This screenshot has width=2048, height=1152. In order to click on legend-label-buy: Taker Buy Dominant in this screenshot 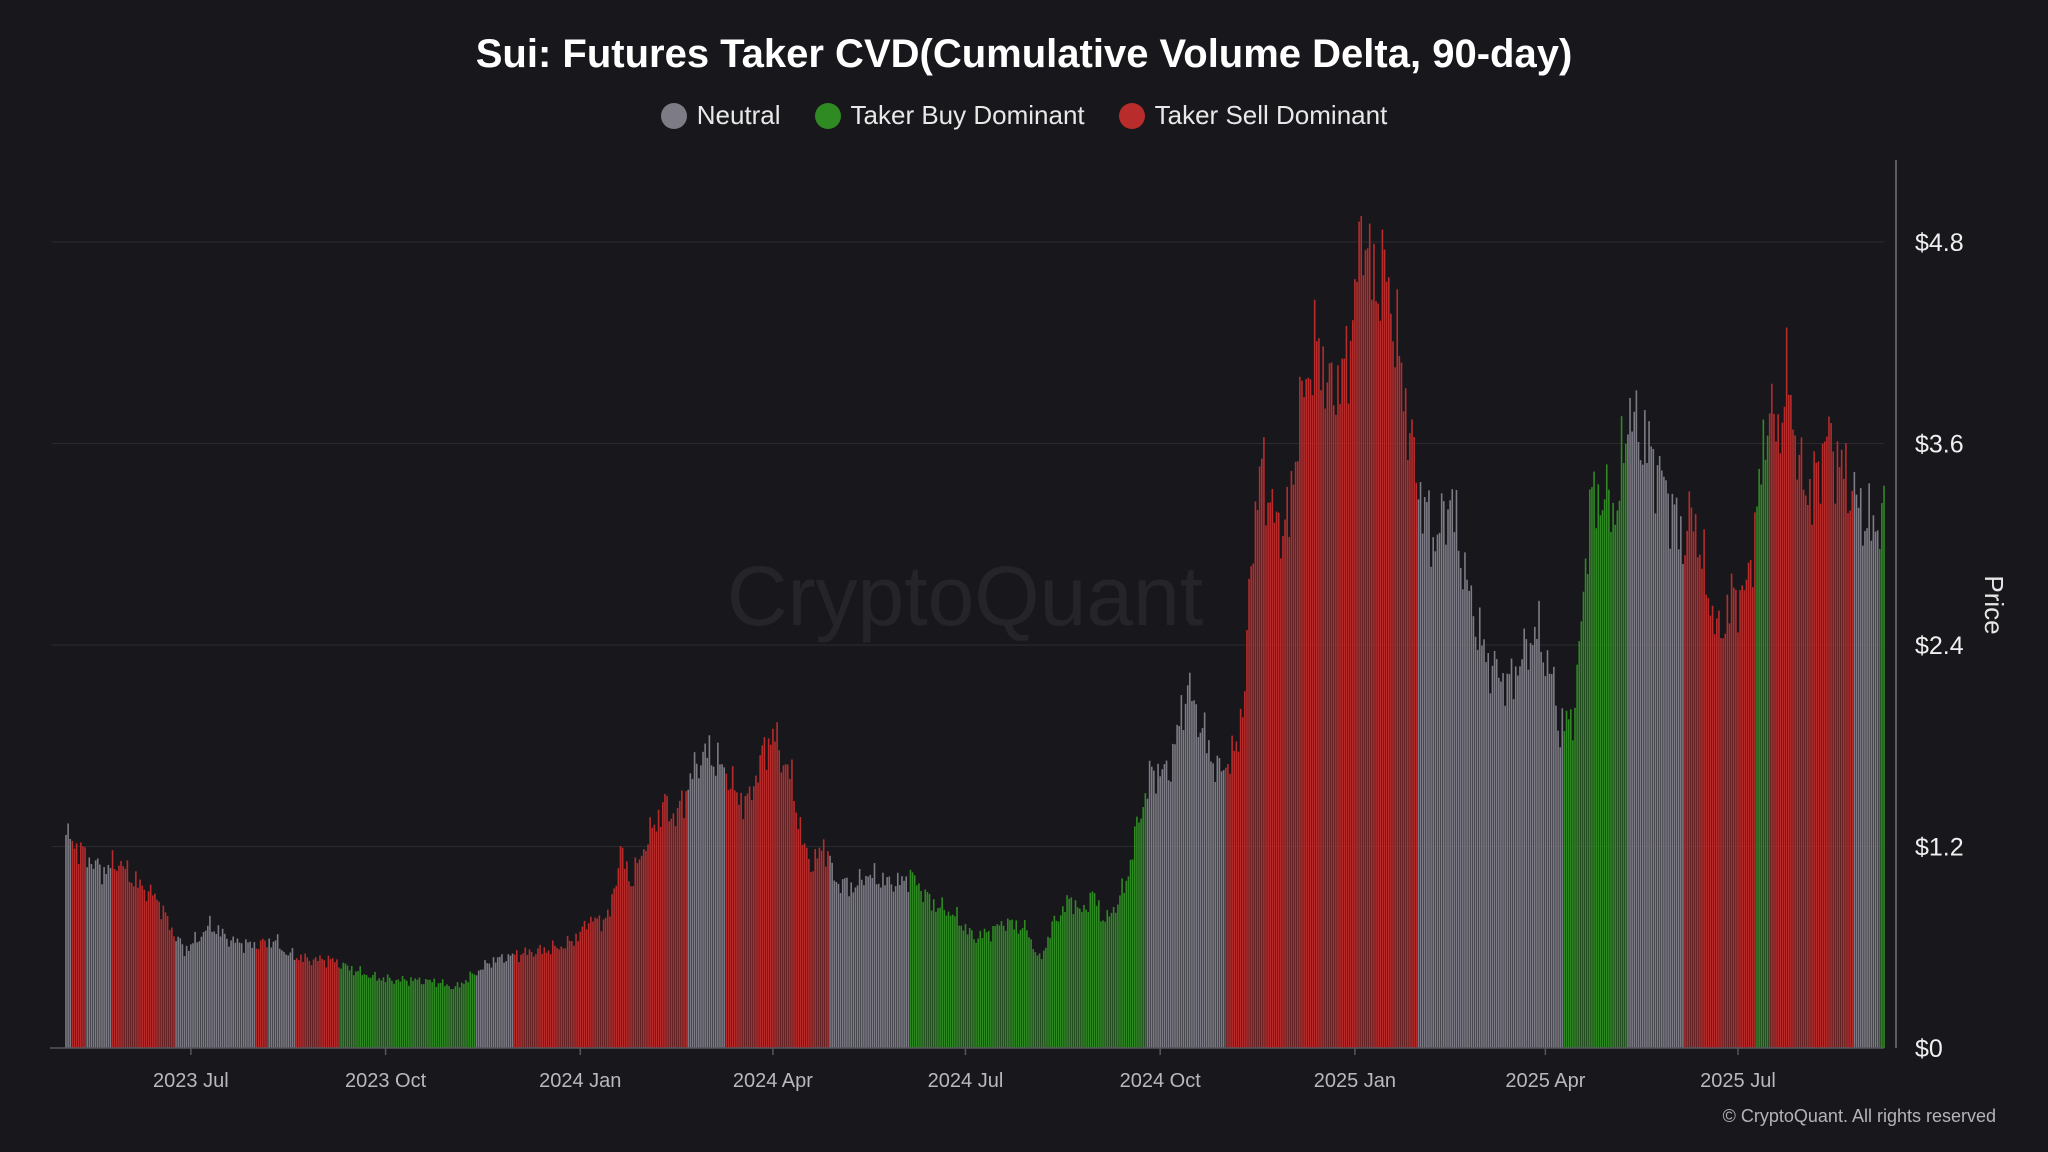, I will do `click(967, 115)`.